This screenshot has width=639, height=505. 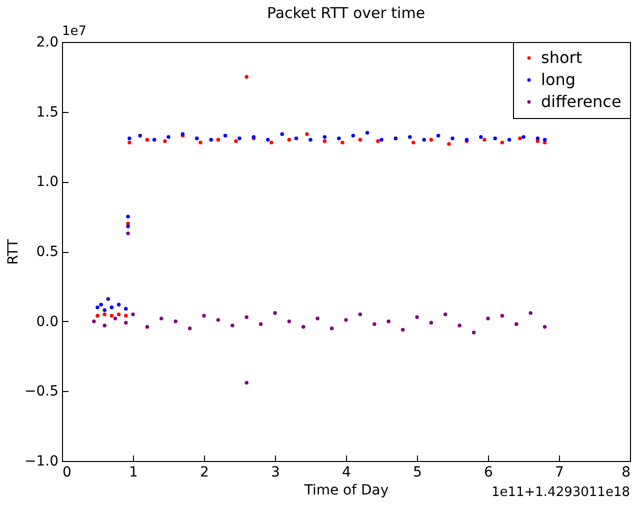 I want to click on x-tick-label: 7, so click(x=559, y=472).